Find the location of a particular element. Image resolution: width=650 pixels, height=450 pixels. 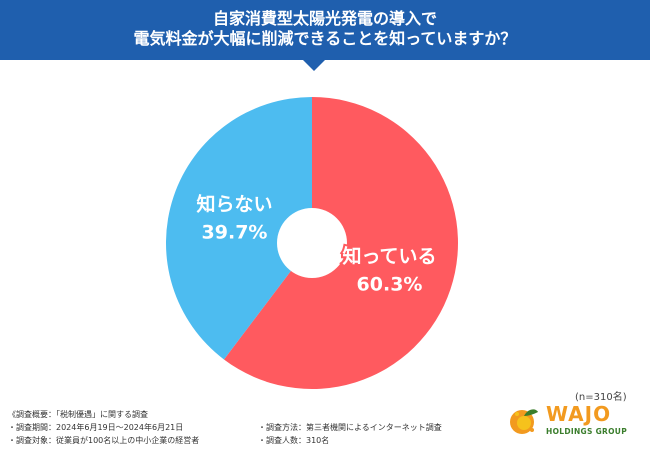

company-logo: WAJO HOLDINGS GROUP is located at coordinates (574, 422).